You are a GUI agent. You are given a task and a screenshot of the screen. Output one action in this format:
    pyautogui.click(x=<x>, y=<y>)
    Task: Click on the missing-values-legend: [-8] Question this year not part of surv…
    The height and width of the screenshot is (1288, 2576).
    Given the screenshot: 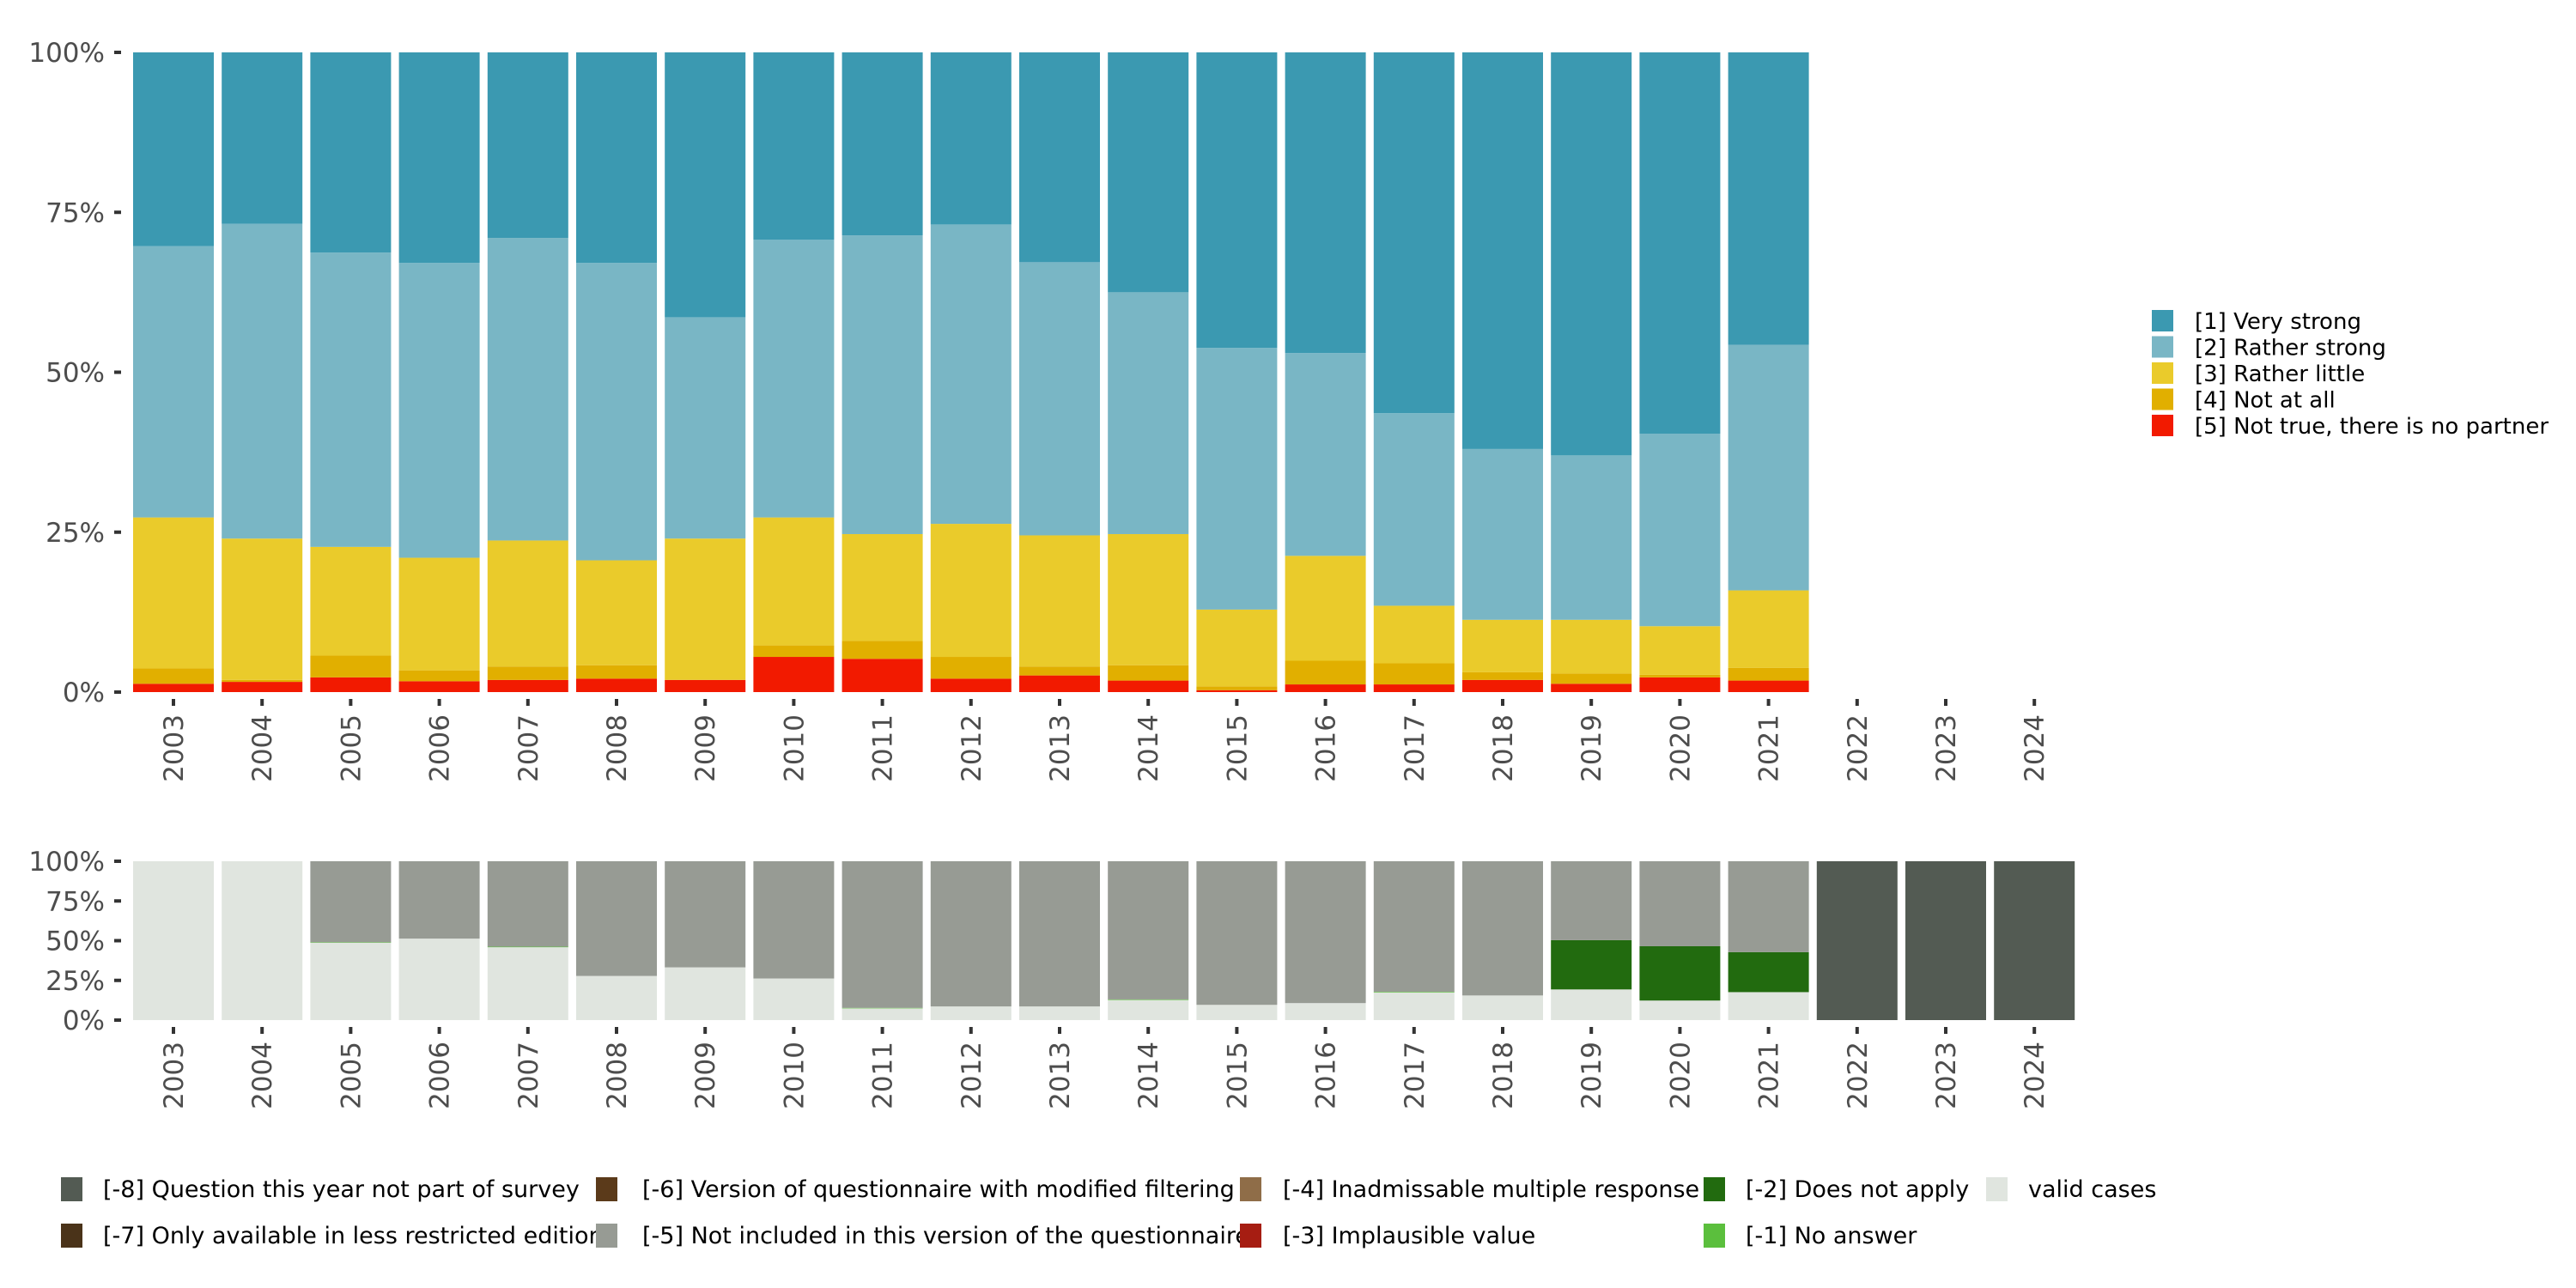 What is the action you would take?
    pyautogui.click(x=1108, y=1213)
    